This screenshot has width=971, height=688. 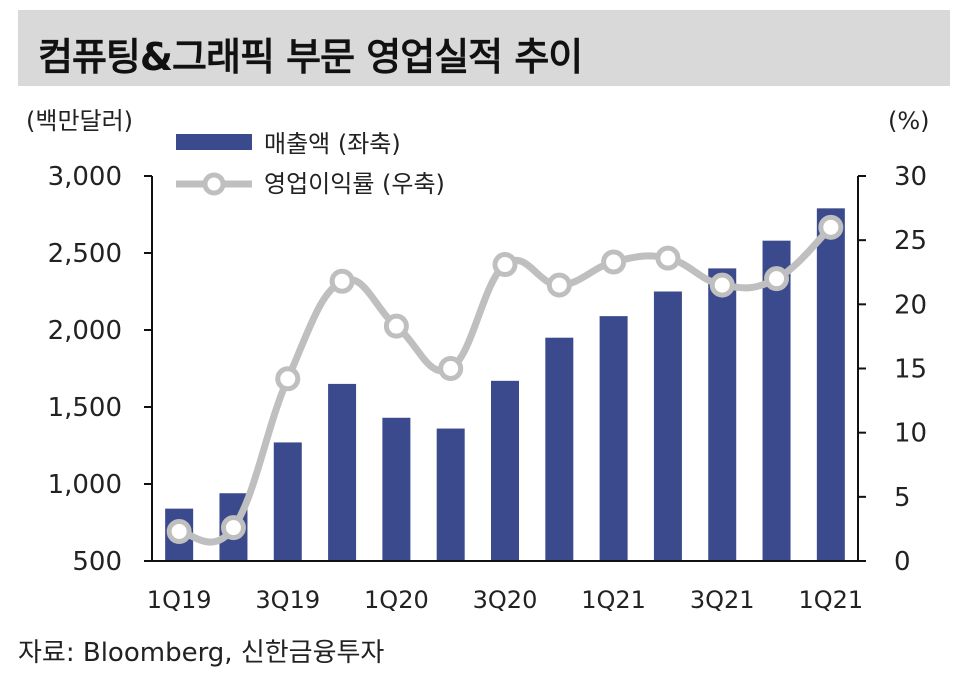 What do you see at coordinates (909, 121) in the screenshot?
I see `right-axis-unit: (%)` at bounding box center [909, 121].